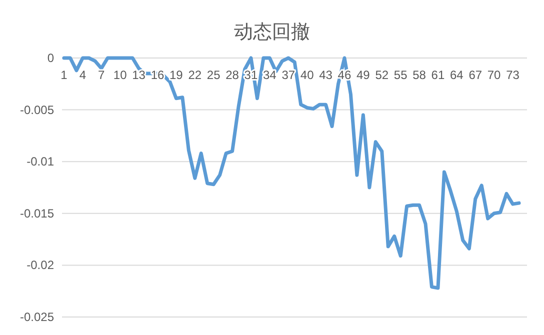  Describe the element at coordinates (213, 75) in the screenshot. I see `x-tick-label: 25` at that location.